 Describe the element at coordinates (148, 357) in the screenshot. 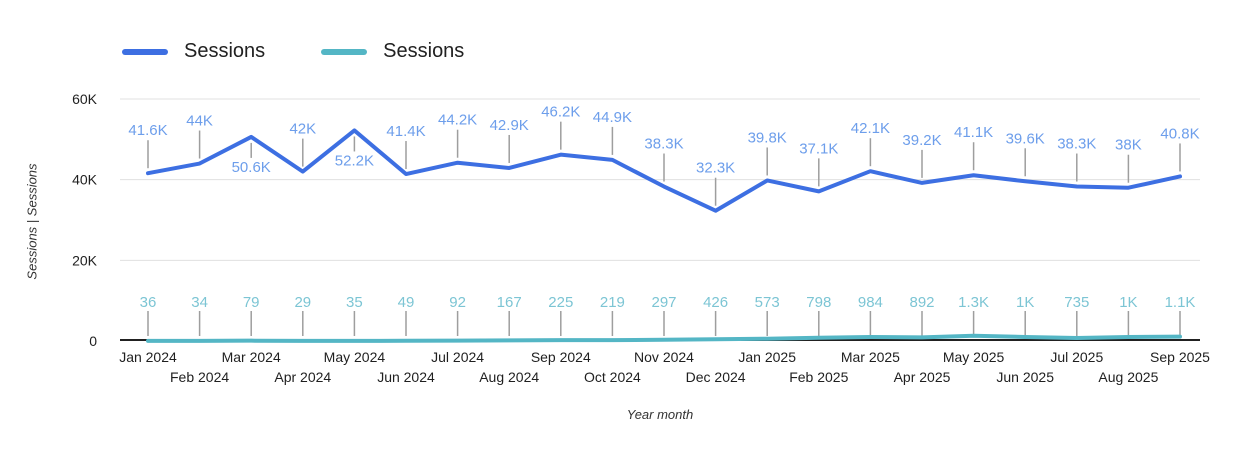

I see `x-tick-label: Jan 2024` at that location.